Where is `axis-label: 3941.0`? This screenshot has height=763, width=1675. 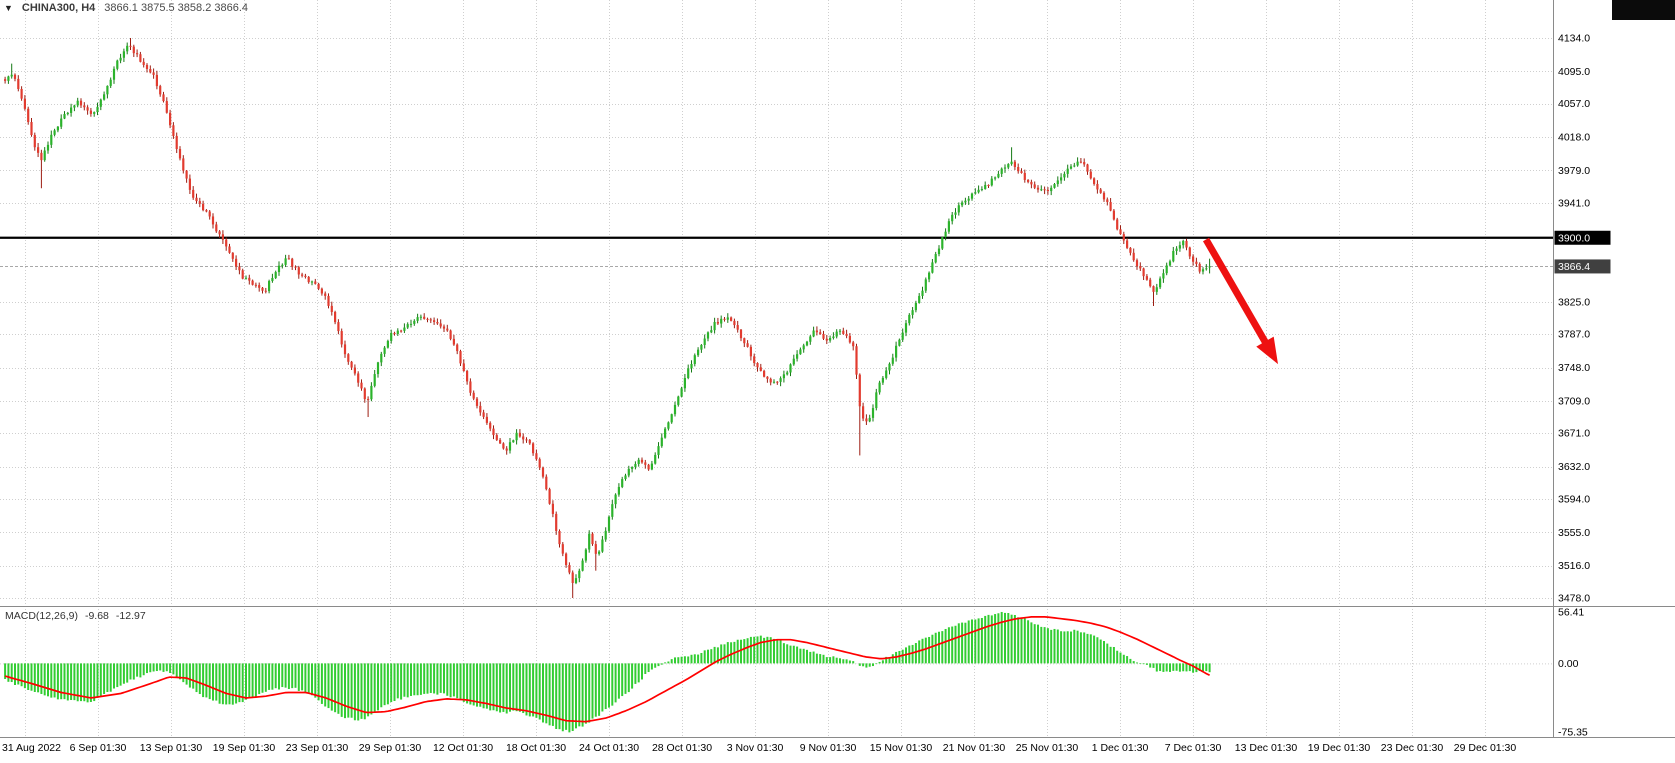 axis-label: 3941.0 is located at coordinates (1574, 203).